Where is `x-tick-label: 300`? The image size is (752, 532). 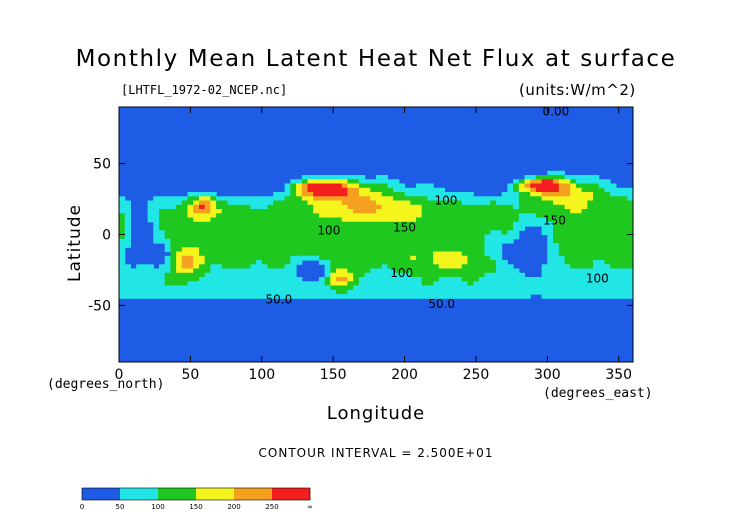
x-tick-label: 300 is located at coordinates (547, 375).